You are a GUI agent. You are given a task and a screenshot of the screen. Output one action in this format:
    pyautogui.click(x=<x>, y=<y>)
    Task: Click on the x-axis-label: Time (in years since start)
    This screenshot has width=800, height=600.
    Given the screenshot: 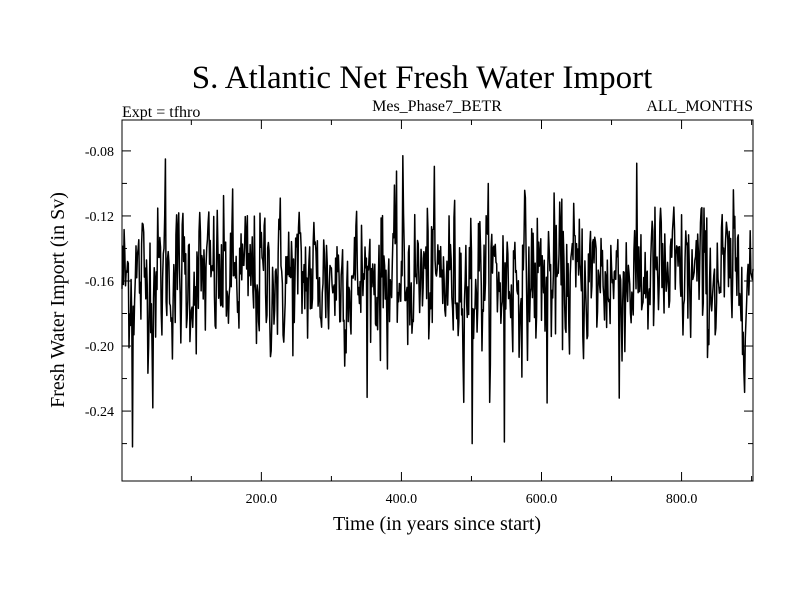 What is the action you would take?
    pyautogui.click(x=437, y=524)
    